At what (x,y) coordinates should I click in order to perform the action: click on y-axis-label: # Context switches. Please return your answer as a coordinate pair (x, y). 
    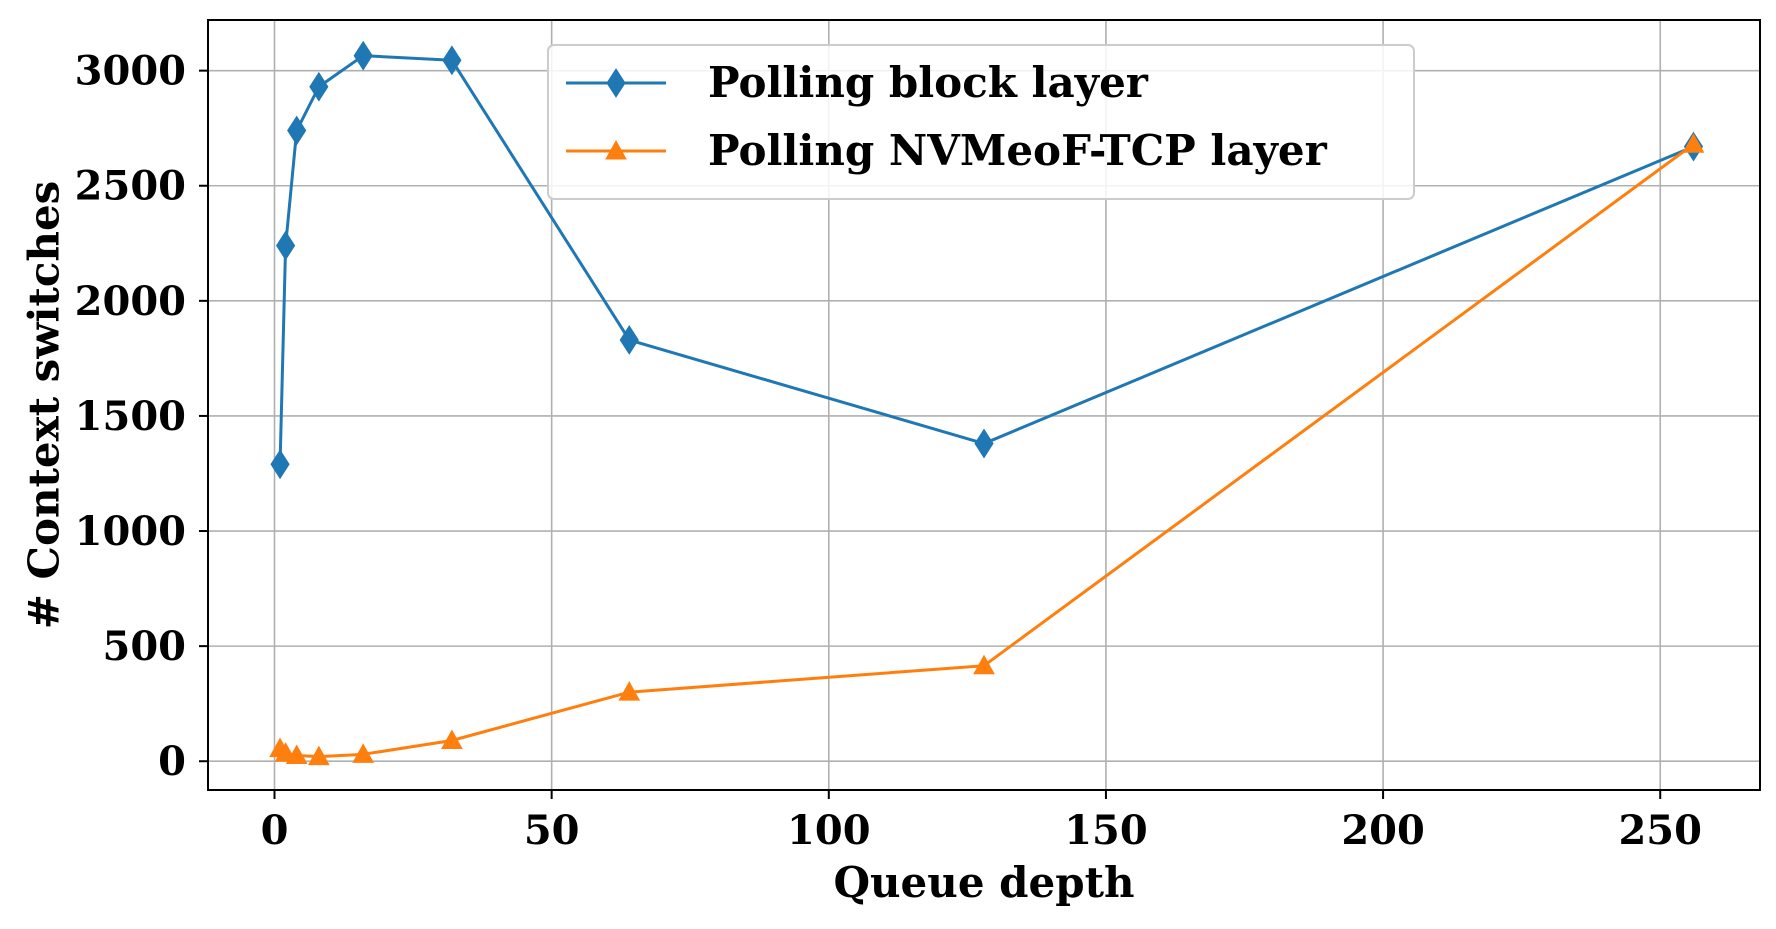
    Looking at the image, I should click on (44, 405).